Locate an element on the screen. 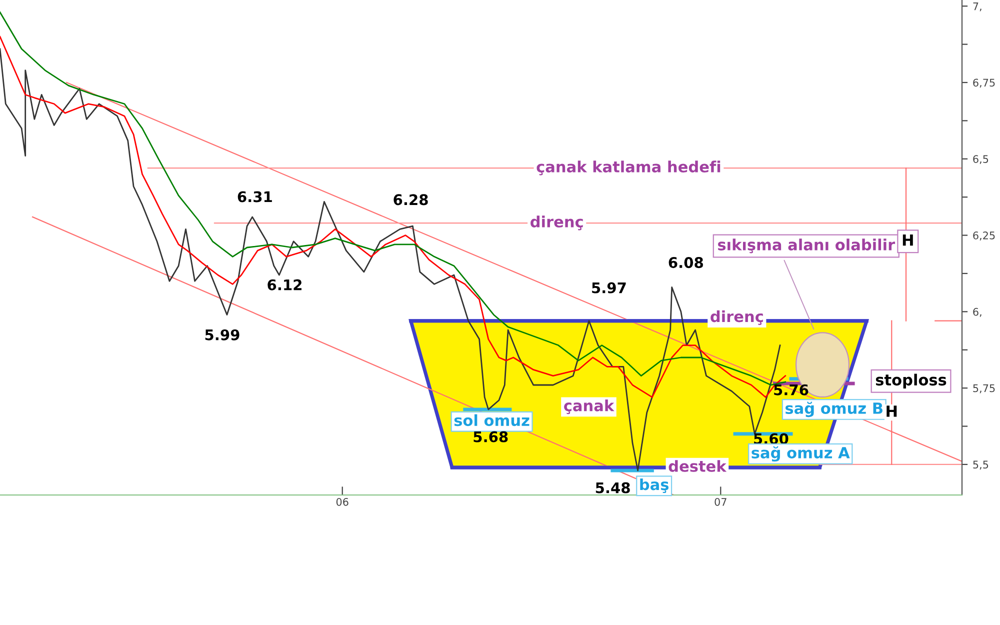  annotation: sıkışma alanı olabilir is located at coordinates (807, 246).